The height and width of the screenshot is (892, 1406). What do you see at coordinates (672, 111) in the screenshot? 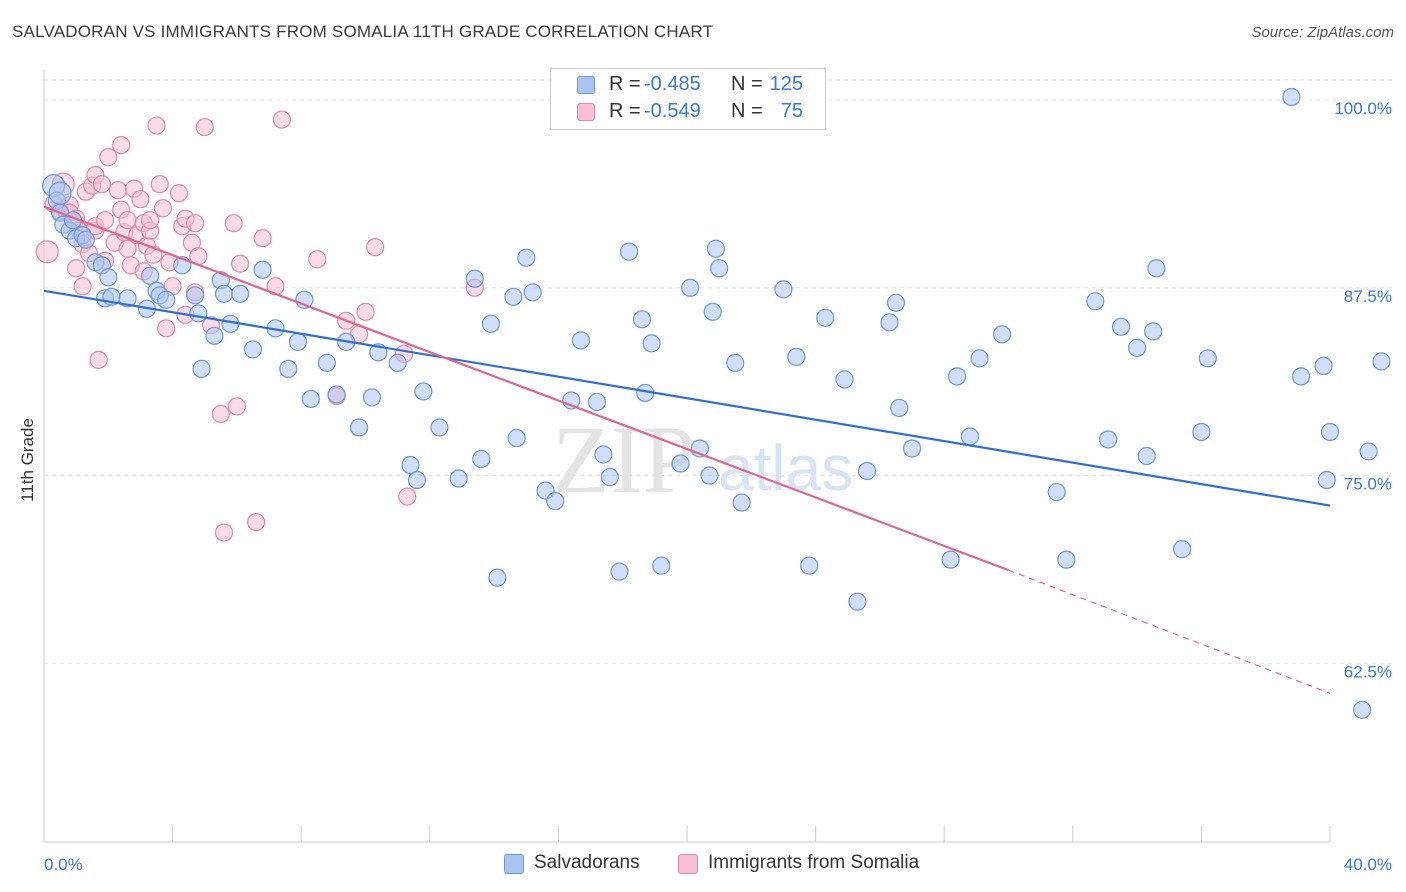
I see `legend-r-value: -0.549` at bounding box center [672, 111].